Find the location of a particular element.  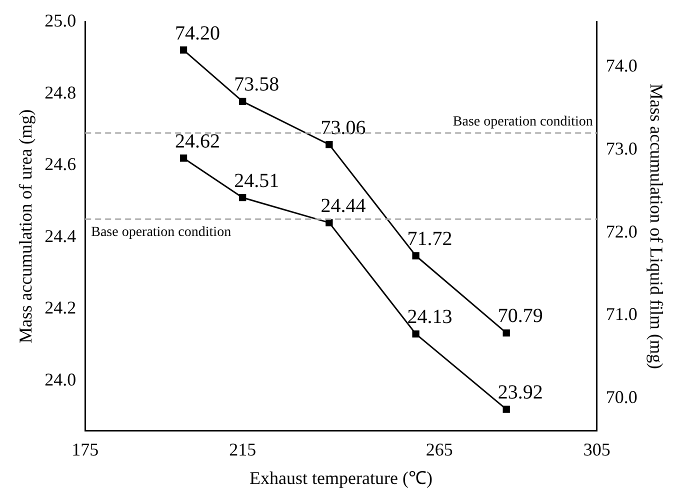

data-label: 73.58 is located at coordinates (257, 85).